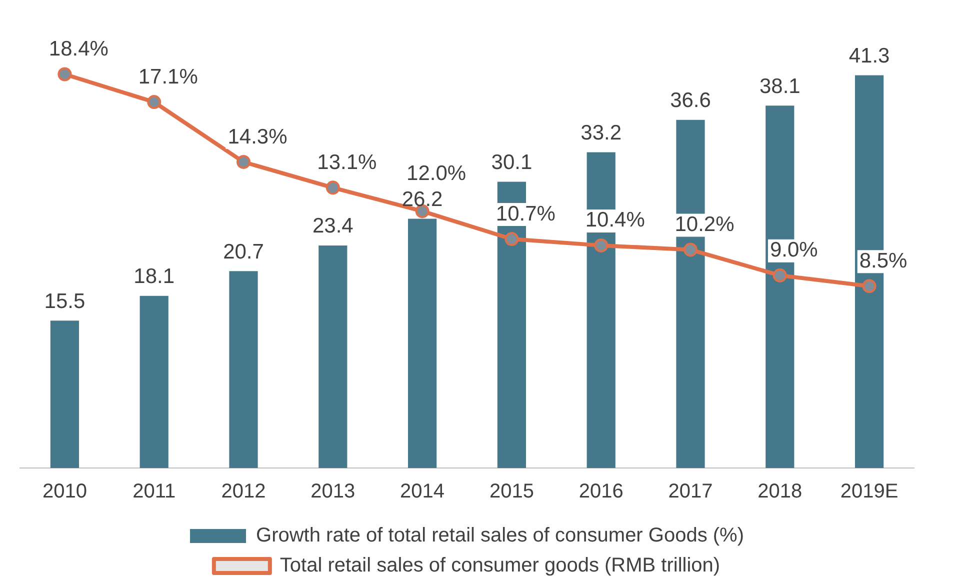  I want to click on data-label: 38.1, so click(779, 86).